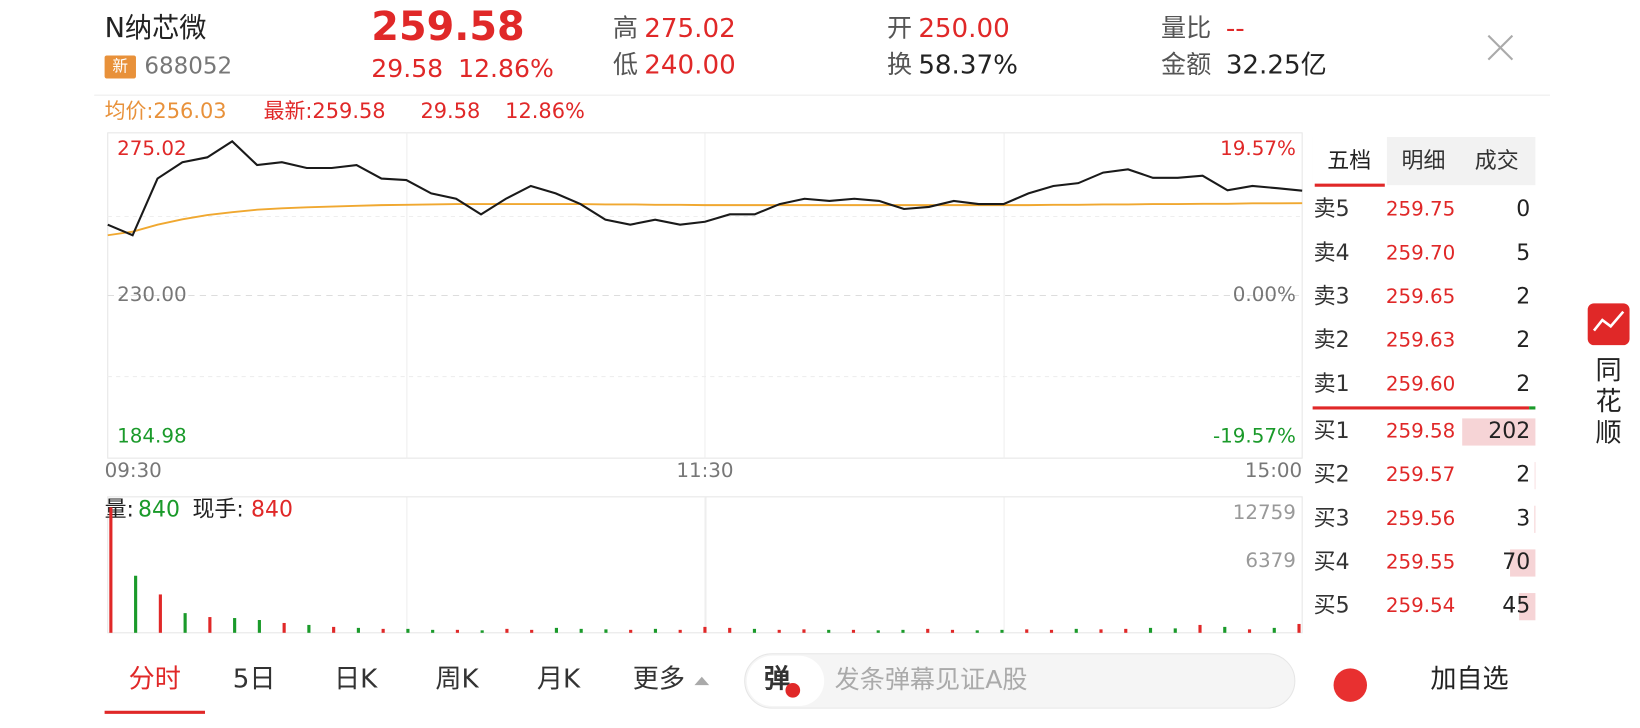 The width and height of the screenshot is (1640, 728). I want to click on turnover-label: 换, so click(899, 64).